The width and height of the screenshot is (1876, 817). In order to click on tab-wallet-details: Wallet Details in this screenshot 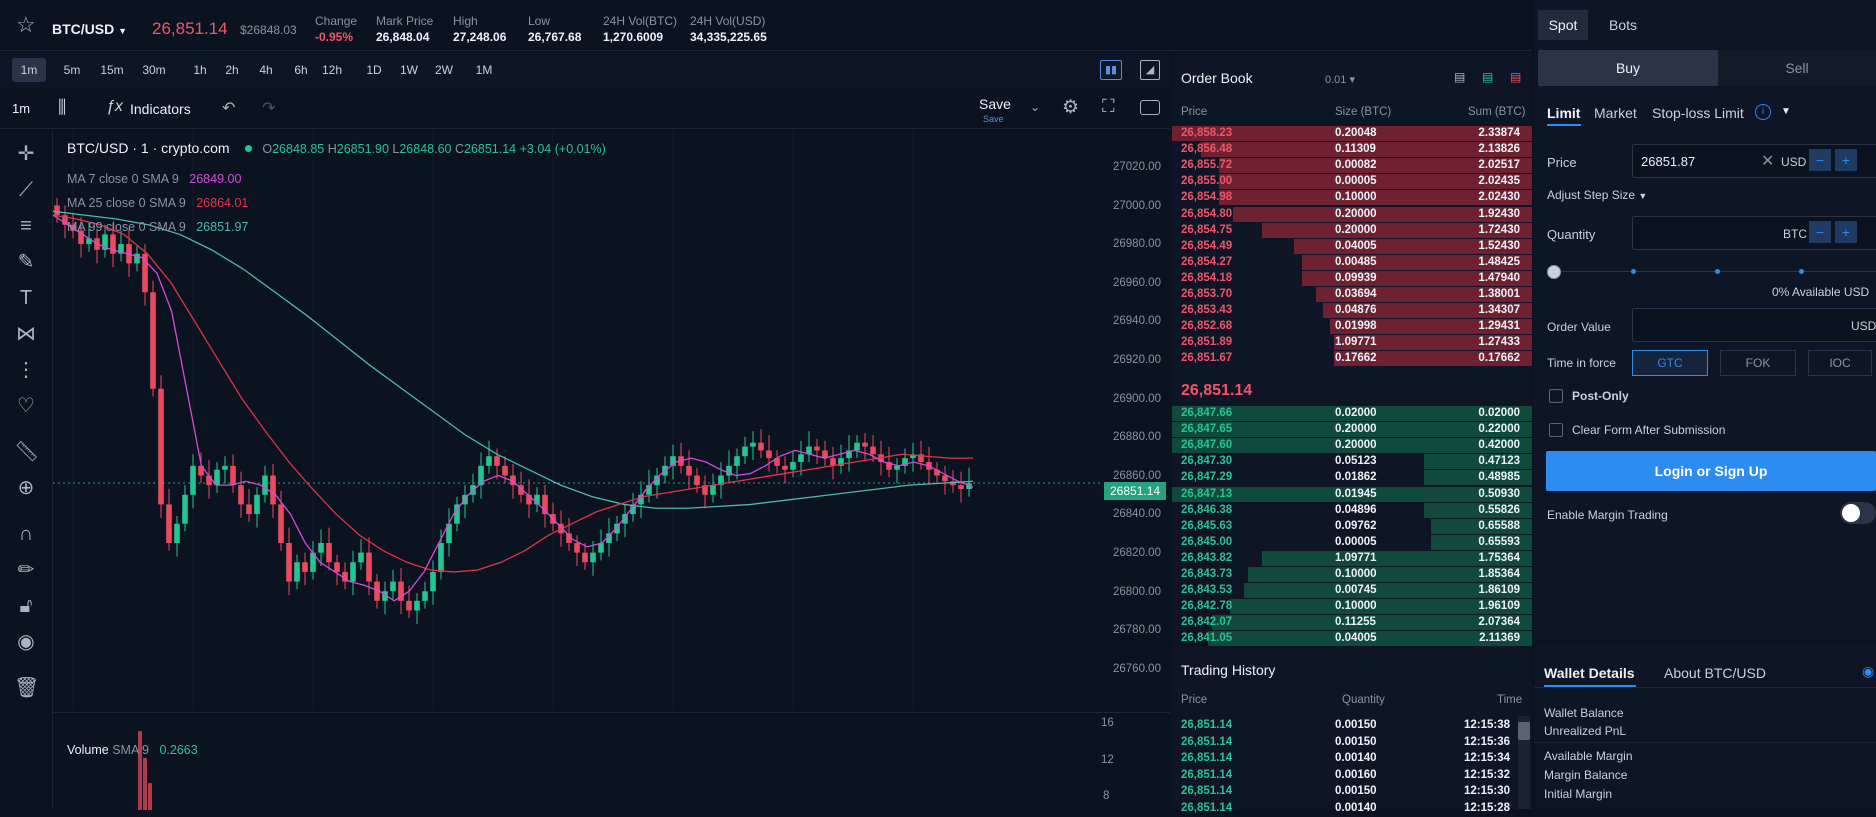, I will do `click(1589, 673)`.